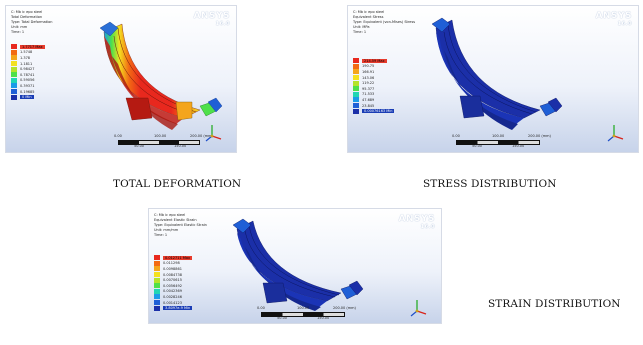 The image size is (643, 345). I want to click on legend-entry: 47.689, so click(373, 100).